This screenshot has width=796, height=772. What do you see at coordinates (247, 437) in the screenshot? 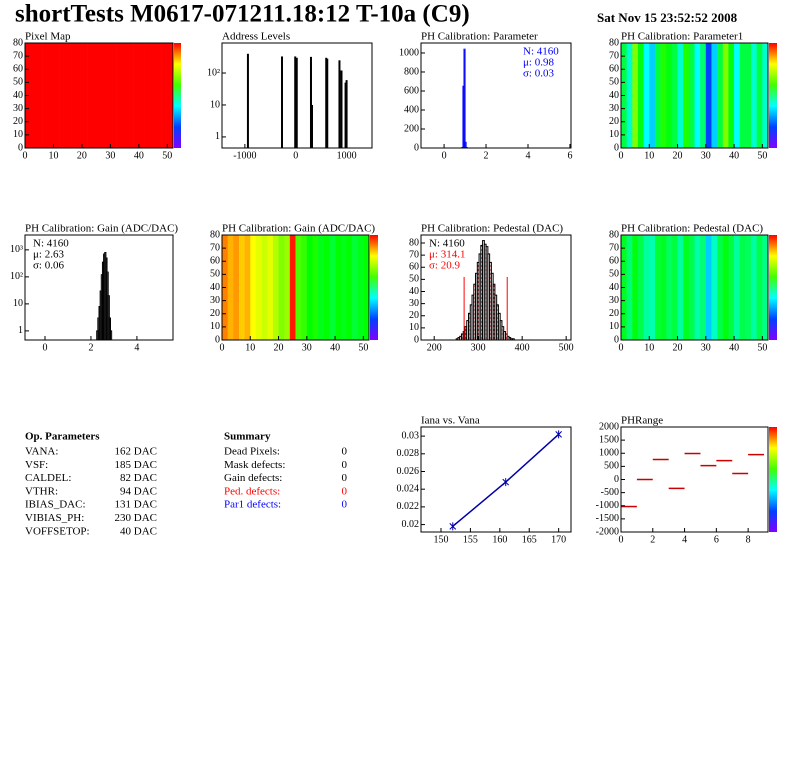
I see `block-title: Summary` at bounding box center [247, 437].